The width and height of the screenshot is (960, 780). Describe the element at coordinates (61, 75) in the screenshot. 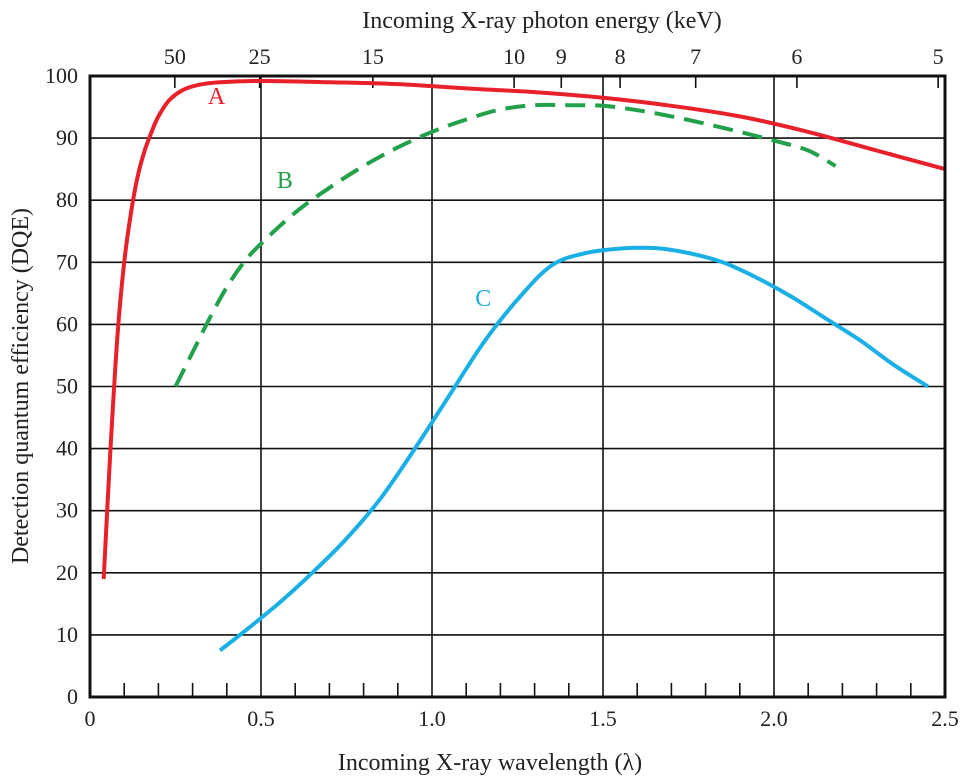

I see `y-tick-label: 100` at that location.